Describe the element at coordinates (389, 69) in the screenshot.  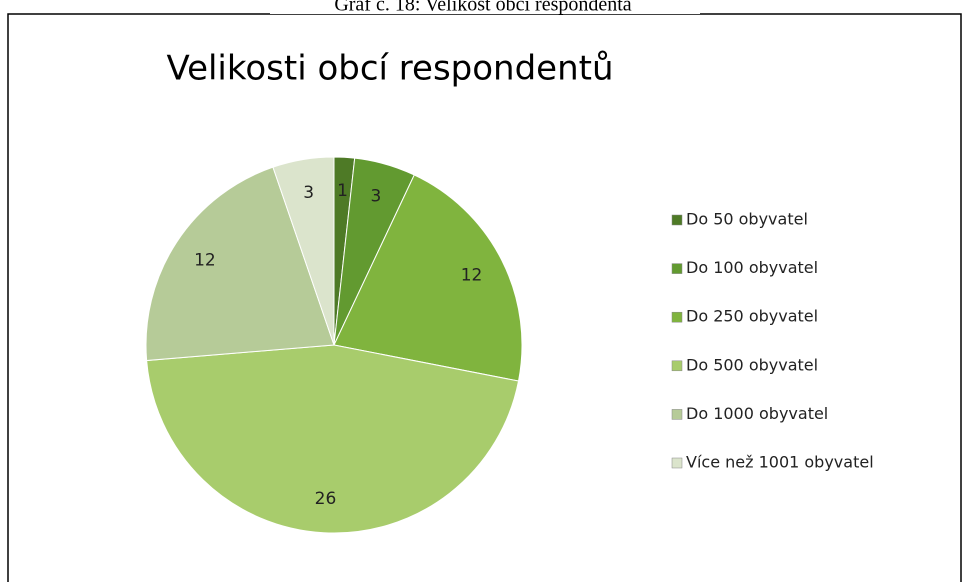
I see `chart-title: Velikosti obcí respondentů` at that location.